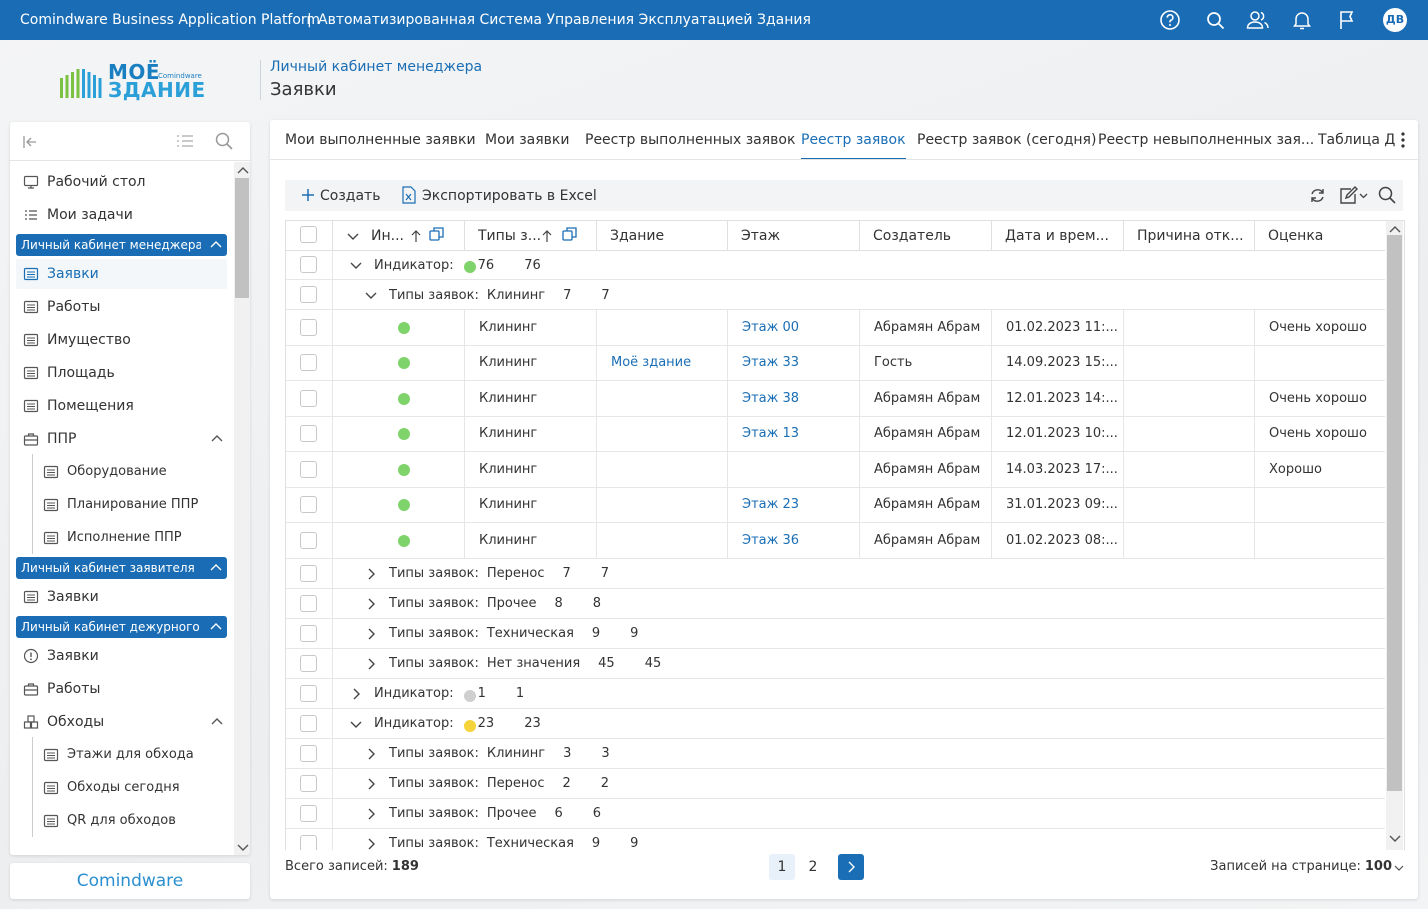 Image resolution: width=1428 pixels, height=909 pixels. Describe the element at coordinates (90, 215) in the screenshot. I see `sidebar-item: Мои задачи` at that location.